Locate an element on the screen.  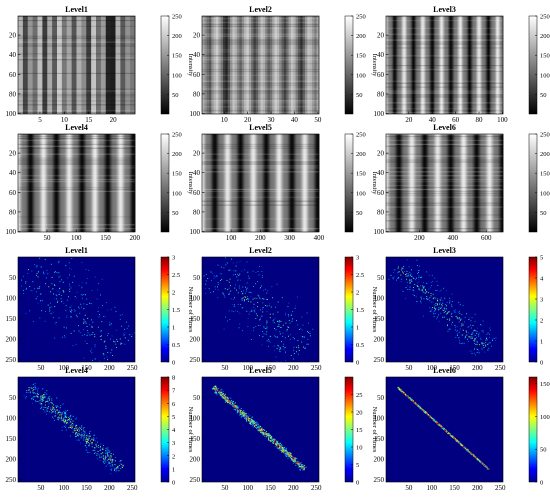
y-tick-label: 80 is located at coordinates (13, 212).